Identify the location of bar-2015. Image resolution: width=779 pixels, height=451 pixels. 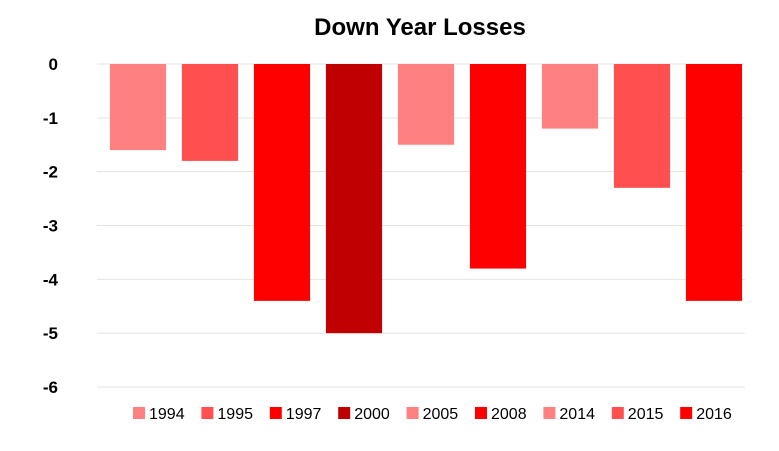
(642, 126).